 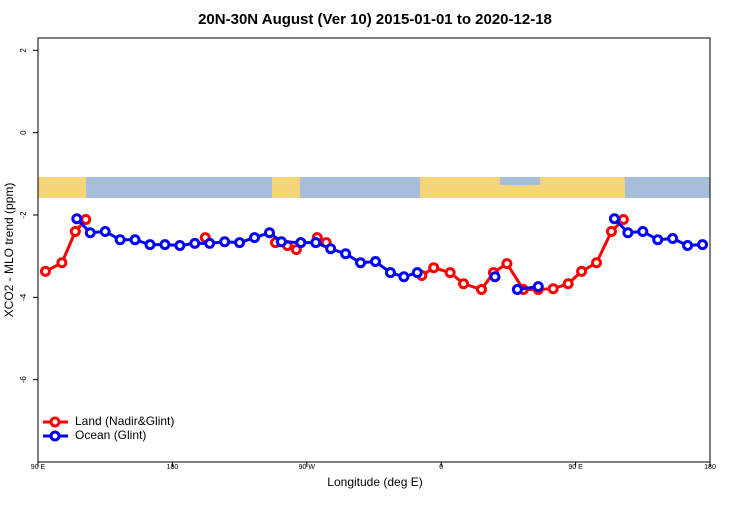 What do you see at coordinates (23, 380) in the screenshot?
I see `y-tick-label: -6` at bounding box center [23, 380].